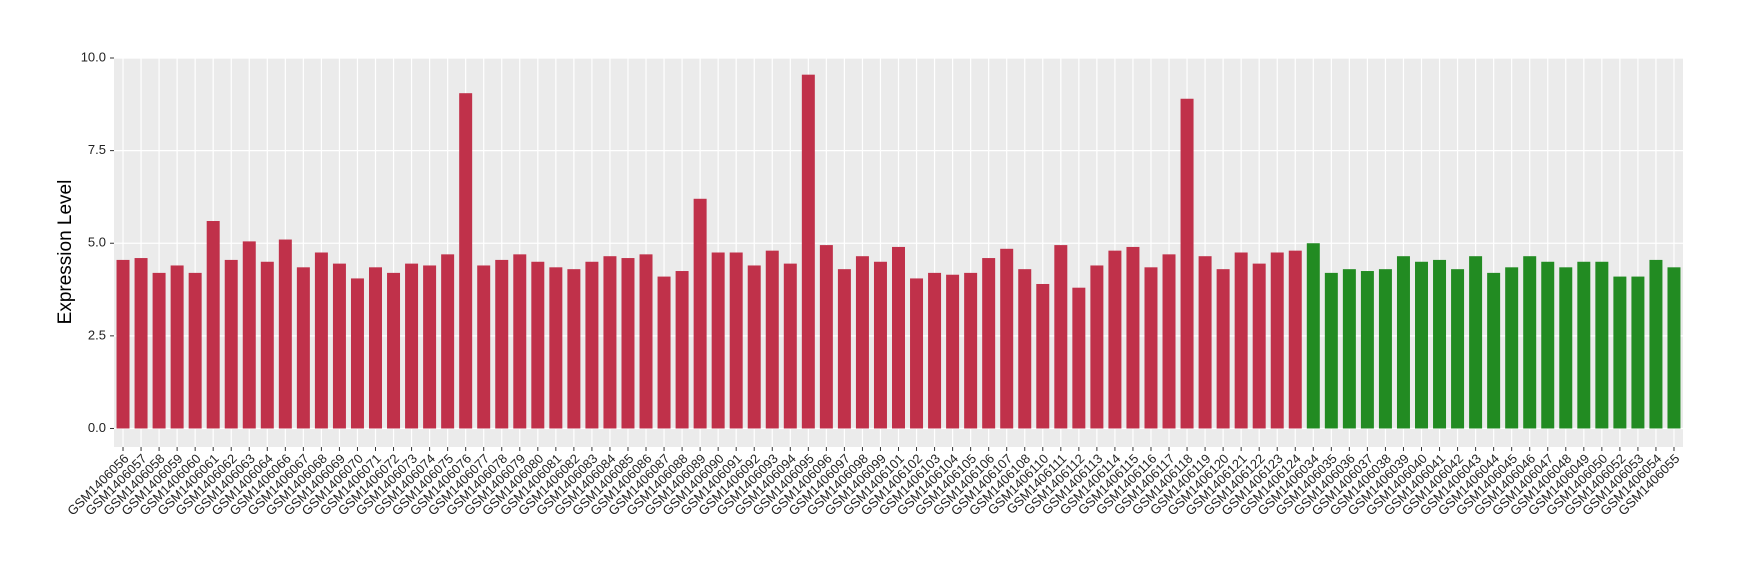 The image size is (1740, 580). What do you see at coordinates (97, 334) in the screenshot?
I see `y-tick-label: 2.5` at bounding box center [97, 334].